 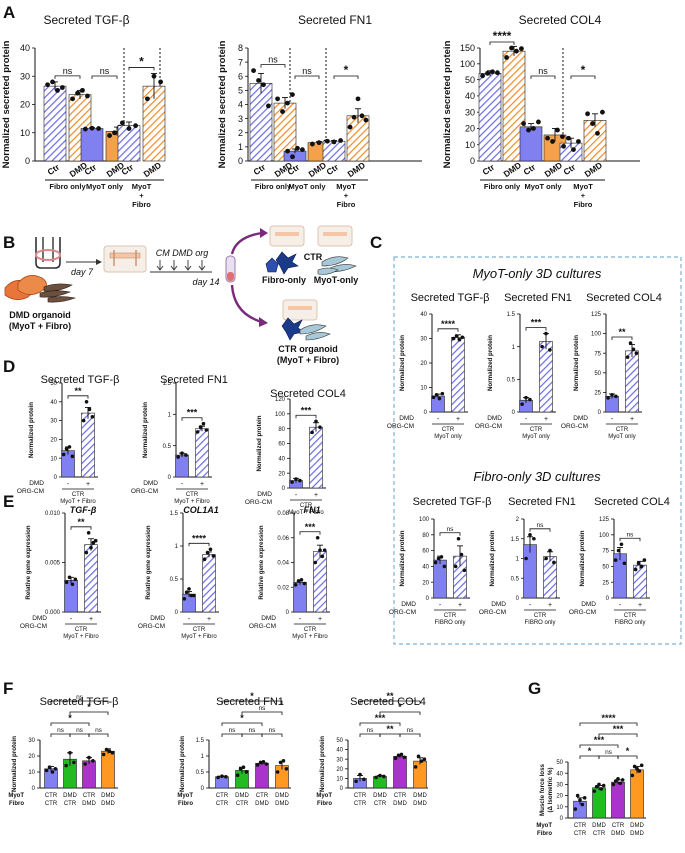 I want to click on significance-label: **, so click(x=390, y=696).